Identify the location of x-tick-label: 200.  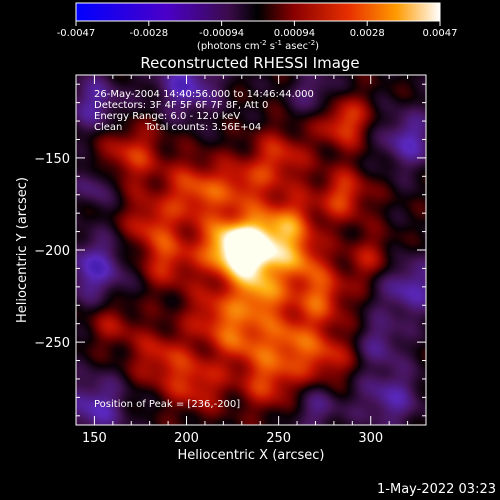
(186, 438).